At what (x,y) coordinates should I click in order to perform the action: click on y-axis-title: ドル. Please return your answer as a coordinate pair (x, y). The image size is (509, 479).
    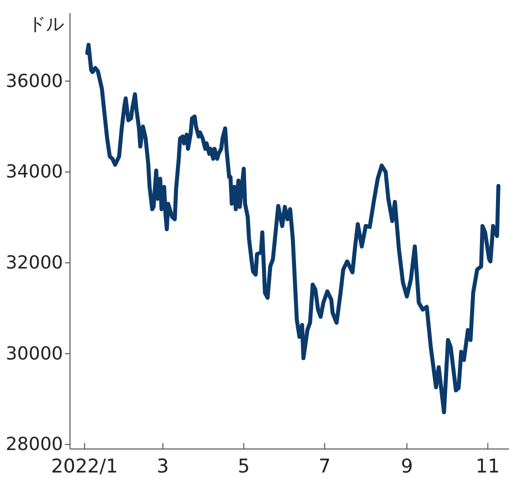
    Looking at the image, I should click on (46, 24).